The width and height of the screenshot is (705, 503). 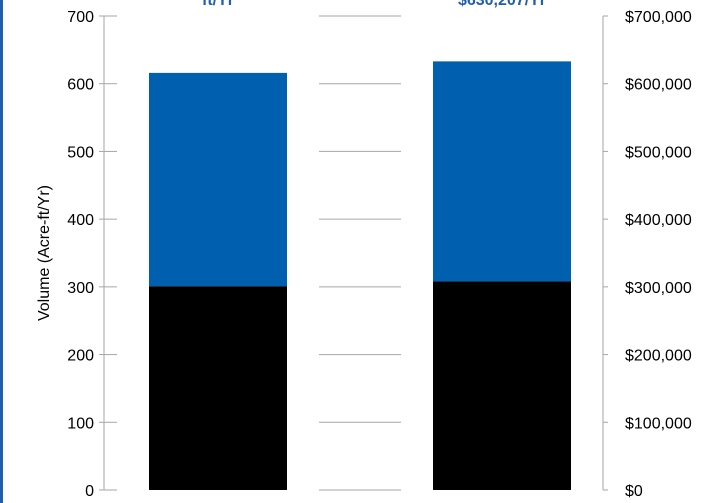 What do you see at coordinates (80, 85) in the screenshot?
I see `y-tick-label: 600` at bounding box center [80, 85].